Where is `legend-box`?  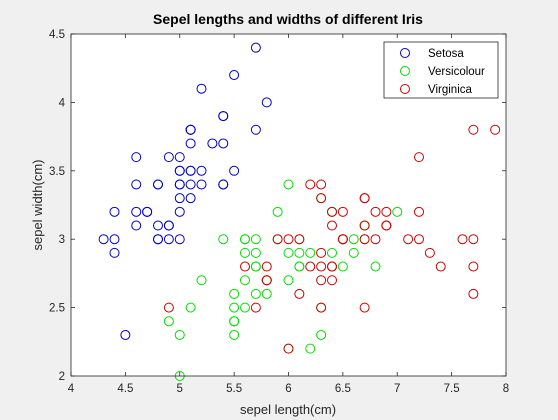
legend-box is located at coordinates (441, 70).